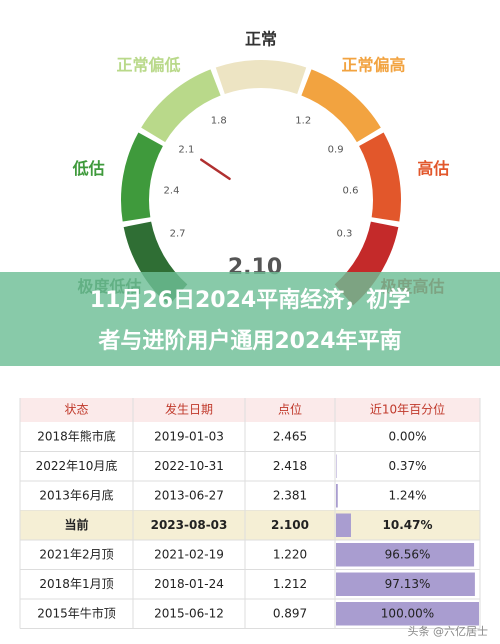  I want to click on gauge-tick: 0.3, so click(344, 234).